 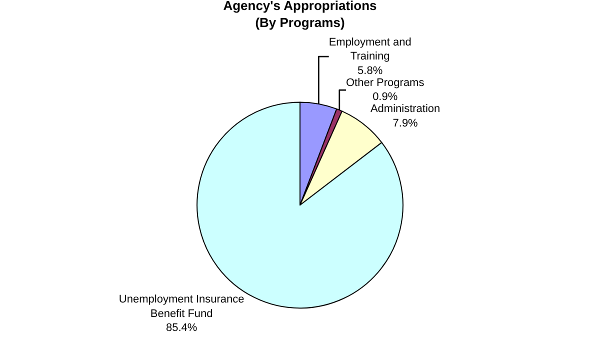 What do you see at coordinates (370, 49) in the screenshot?
I see `slice-label: Employment and Training` at bounding box center [370, 49].